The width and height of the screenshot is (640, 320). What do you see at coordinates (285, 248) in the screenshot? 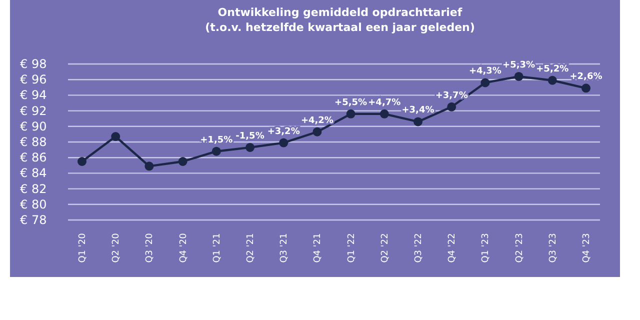
I see `x-tick-label: Q3 '21` at bounding box center [285, 248].